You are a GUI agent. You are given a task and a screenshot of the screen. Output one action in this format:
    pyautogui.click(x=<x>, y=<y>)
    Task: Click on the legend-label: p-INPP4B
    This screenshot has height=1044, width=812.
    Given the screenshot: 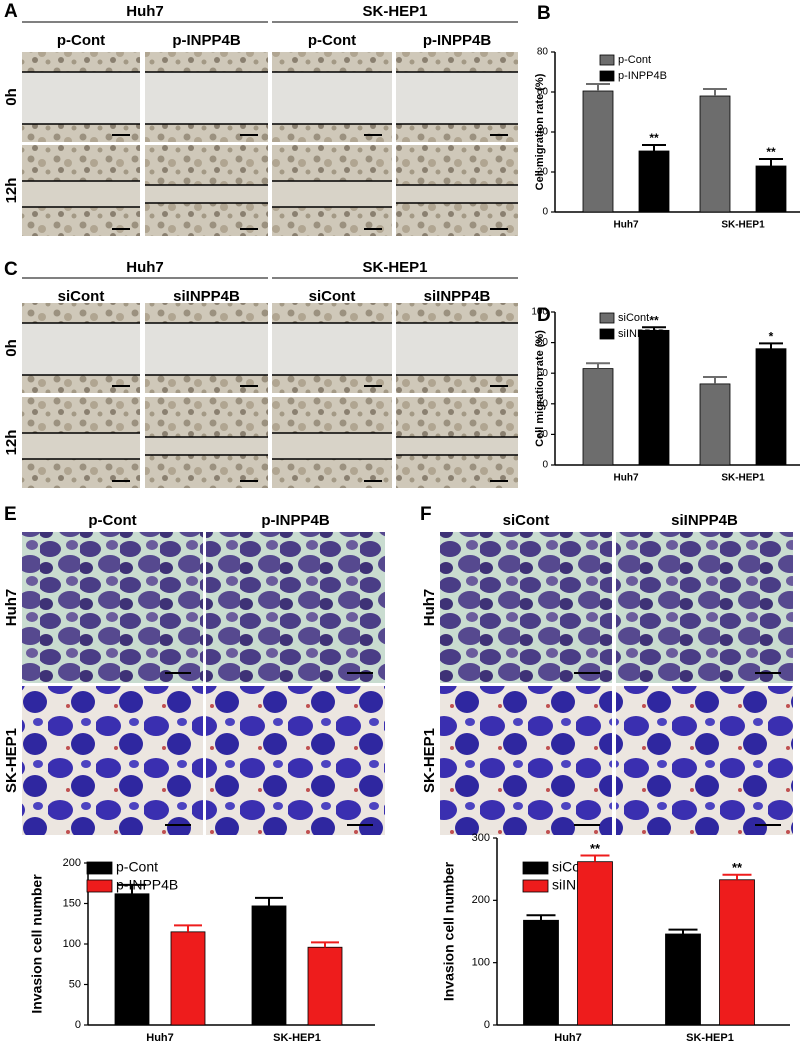 What is the action you would take?
    pyautogui.click(x=642, y=76)
    